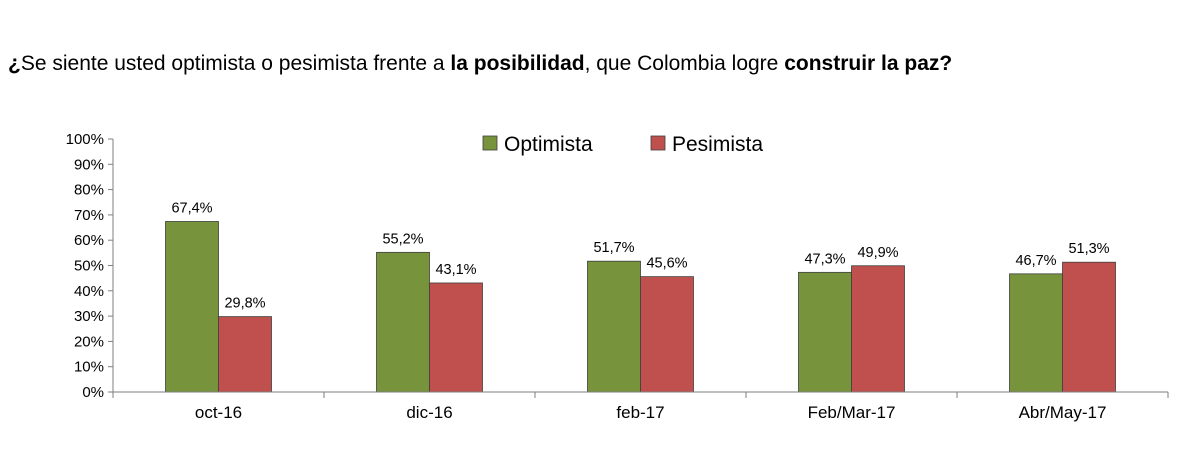 The width and height of the screenshot is (1200, 460). Describe the element at coordinates (89, 291) in the screenshot. I see `y-tick-label: 40%` at that location.